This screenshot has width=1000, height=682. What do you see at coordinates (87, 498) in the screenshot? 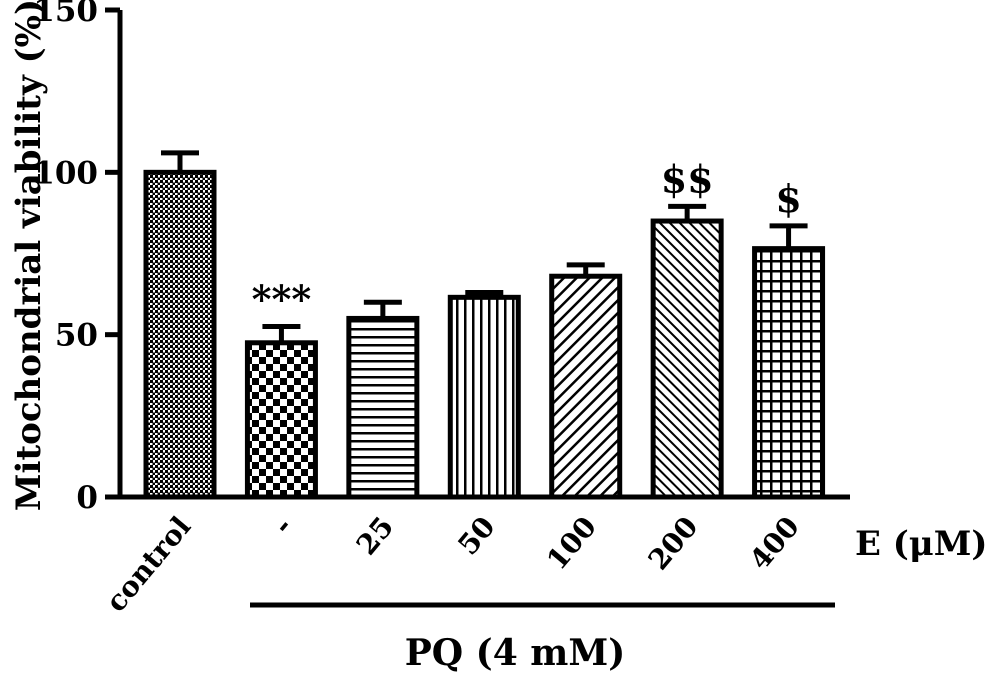
I see `y-tick-label: 0` at bounding box center [87, 498].